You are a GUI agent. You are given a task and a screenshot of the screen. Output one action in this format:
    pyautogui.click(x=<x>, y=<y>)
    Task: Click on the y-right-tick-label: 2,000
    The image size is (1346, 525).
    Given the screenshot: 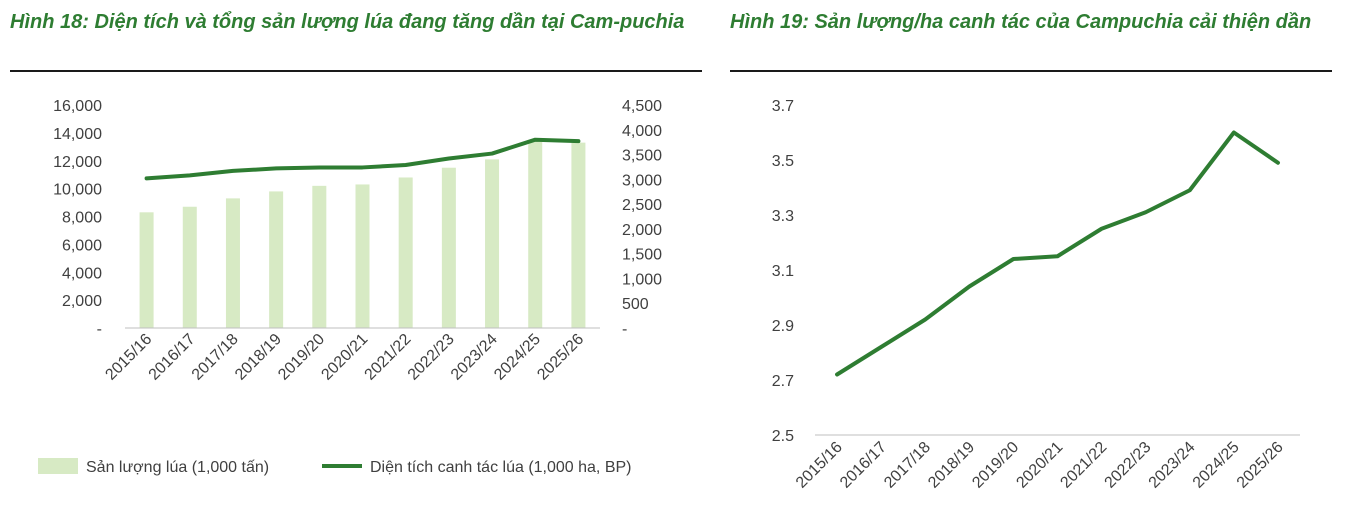 What is the action you would take?
    pyautogui.click(x=642, y=230)
    